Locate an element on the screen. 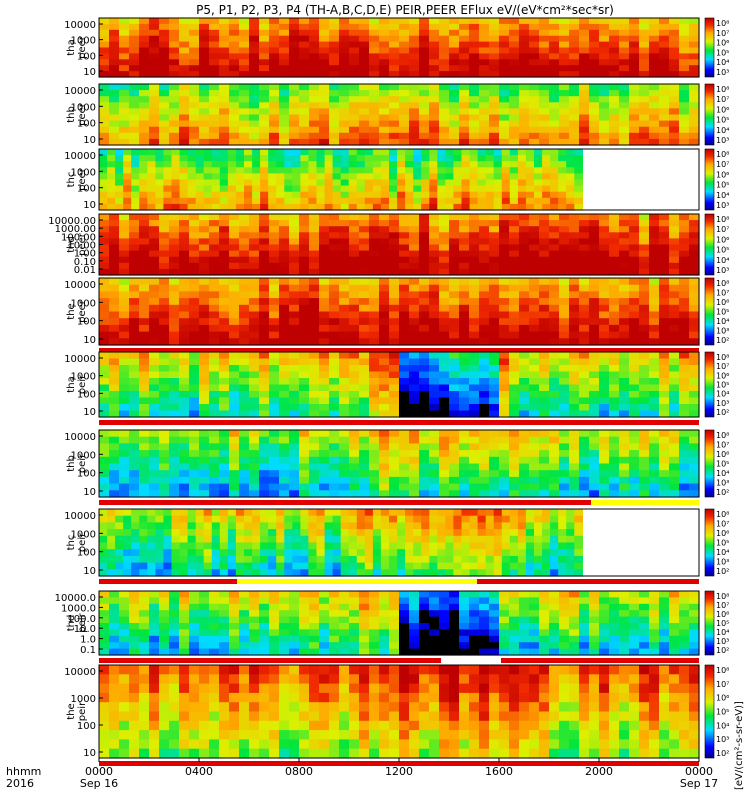 The height and width of the screenshot is (804, 750). y-tick-label: 0.01 is located at coordinates (85, 270).